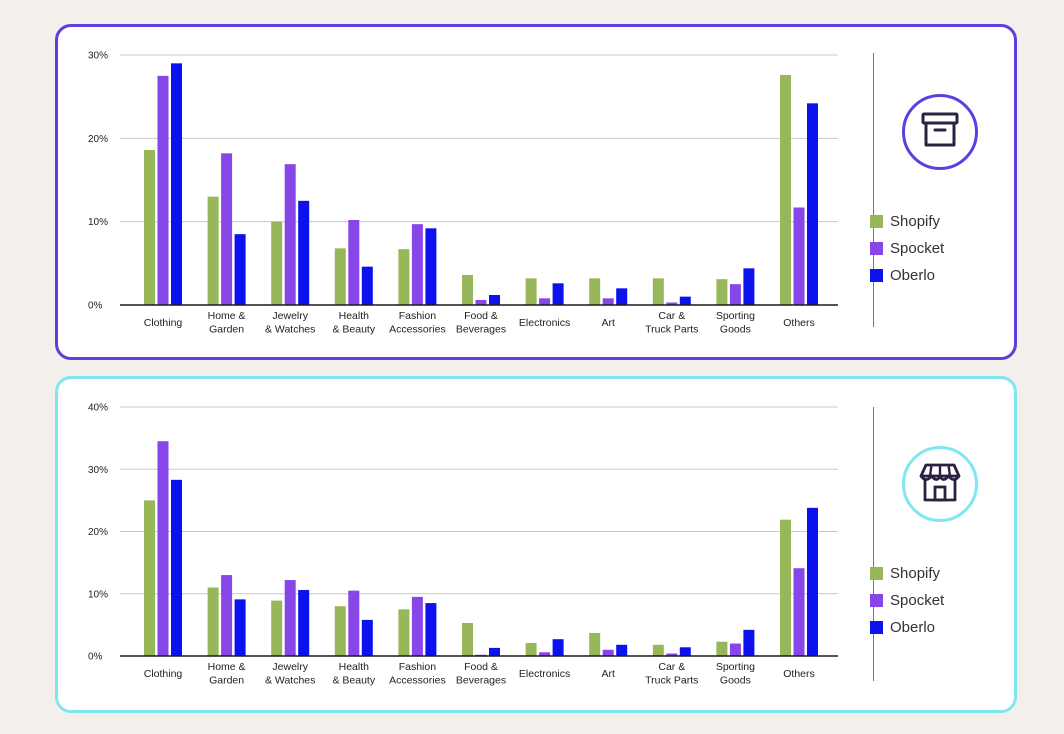 This screenshot has width=1064, height=734. I want to click on x-tick-label: Sporting, so click(735, 667).